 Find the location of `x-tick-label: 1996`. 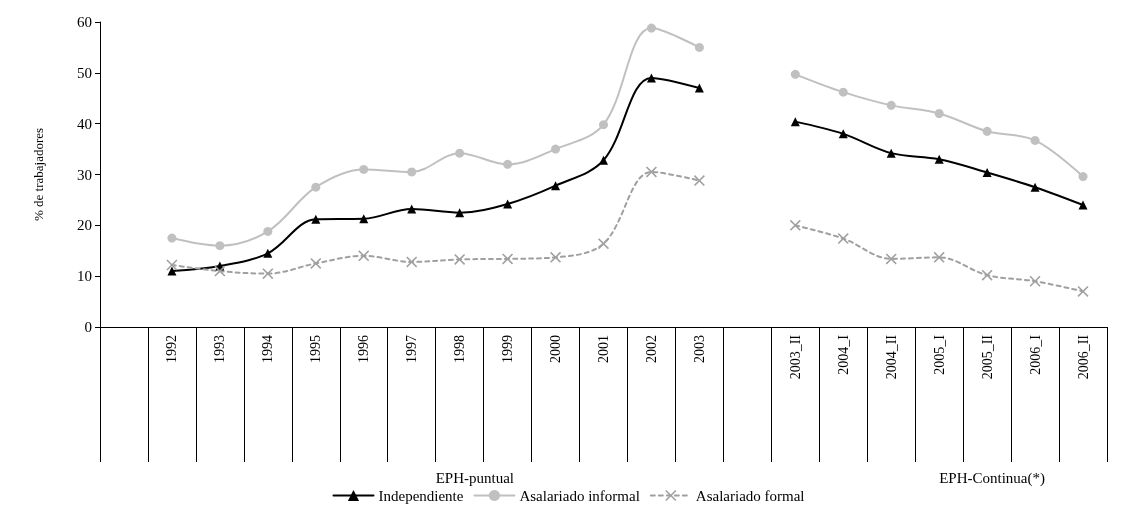

x-tick-label: 1996 is located at coordinates (364, 349).